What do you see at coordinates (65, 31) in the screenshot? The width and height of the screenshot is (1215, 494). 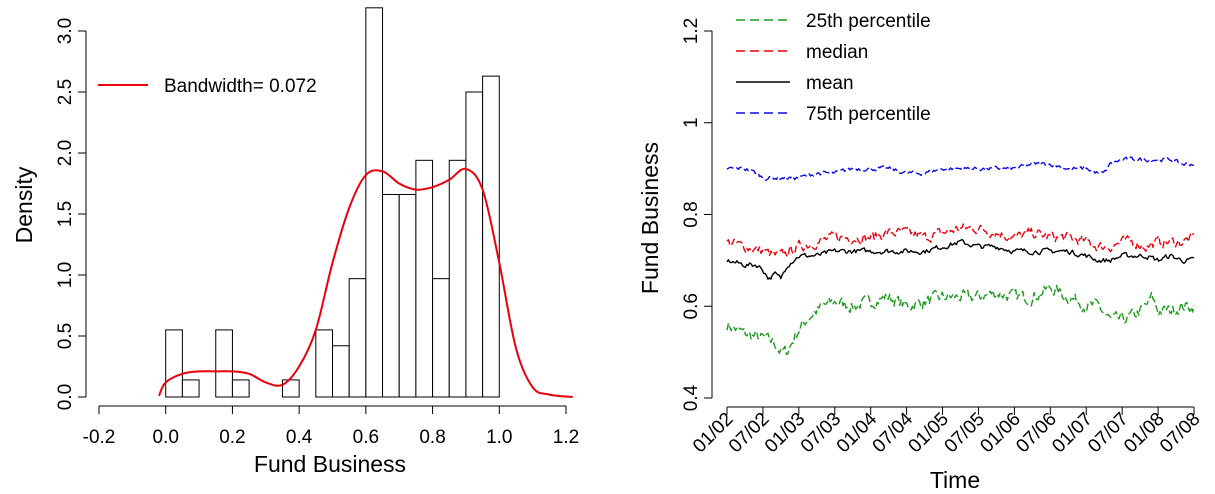 I see `y-tick-label: 3.0` at bounding box center [65, 31].